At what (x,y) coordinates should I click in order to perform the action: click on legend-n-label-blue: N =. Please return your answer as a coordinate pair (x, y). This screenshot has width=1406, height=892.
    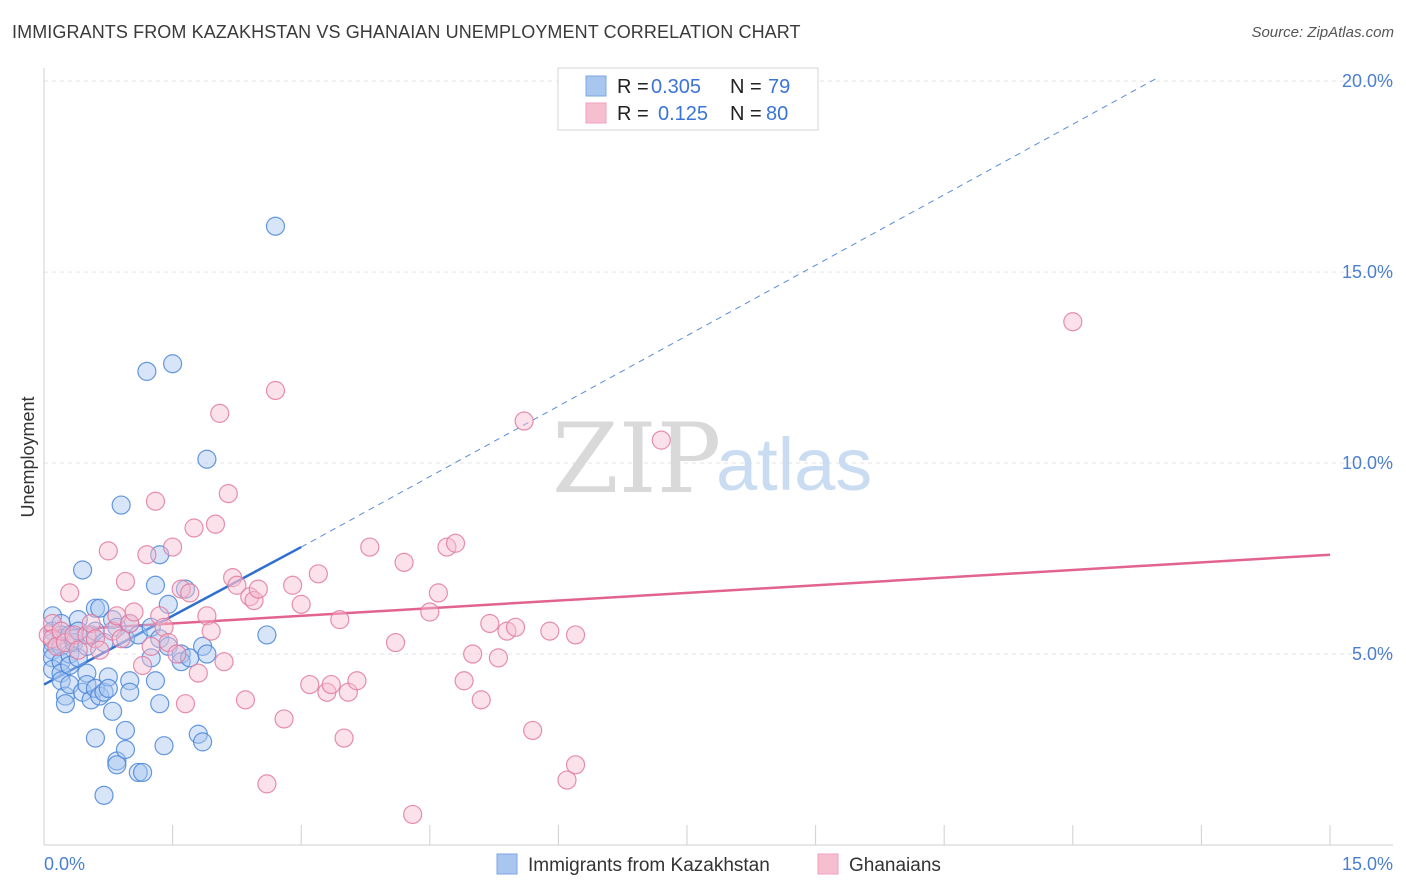
    Looking at the image, I should click on (746, 87).